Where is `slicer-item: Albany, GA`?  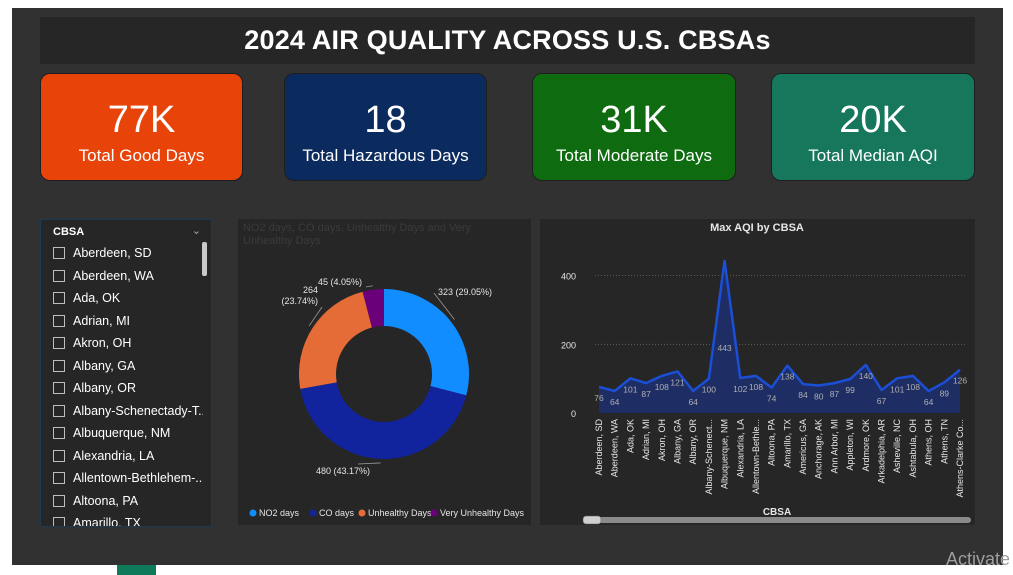
slicer-item: Albany, GA is located at coordinates (128, 366).